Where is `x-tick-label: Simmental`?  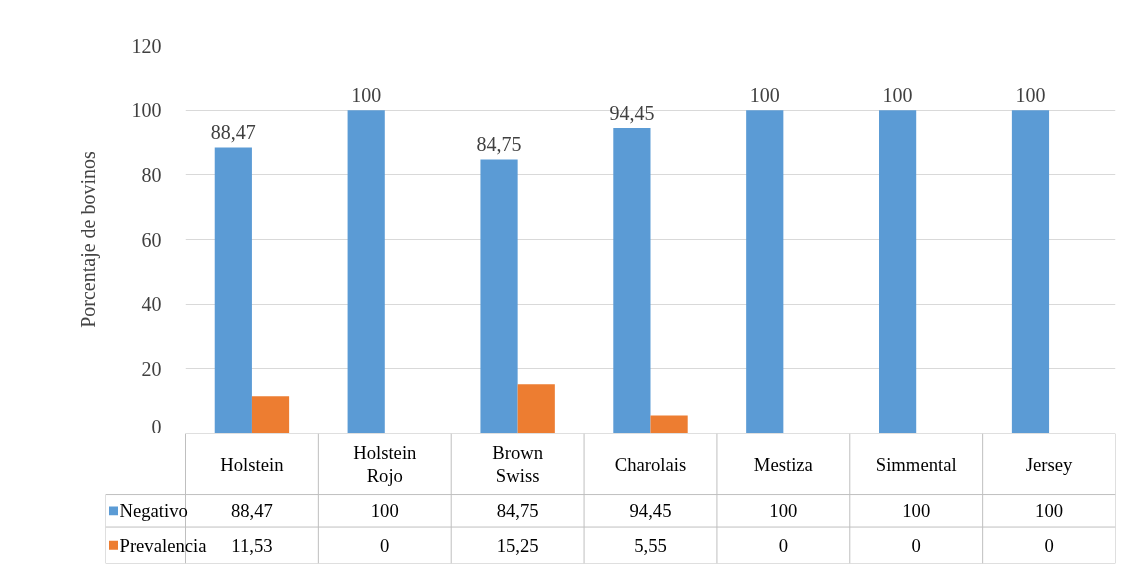
x-tick-label: Simmental is located at coordinates (916, 464).